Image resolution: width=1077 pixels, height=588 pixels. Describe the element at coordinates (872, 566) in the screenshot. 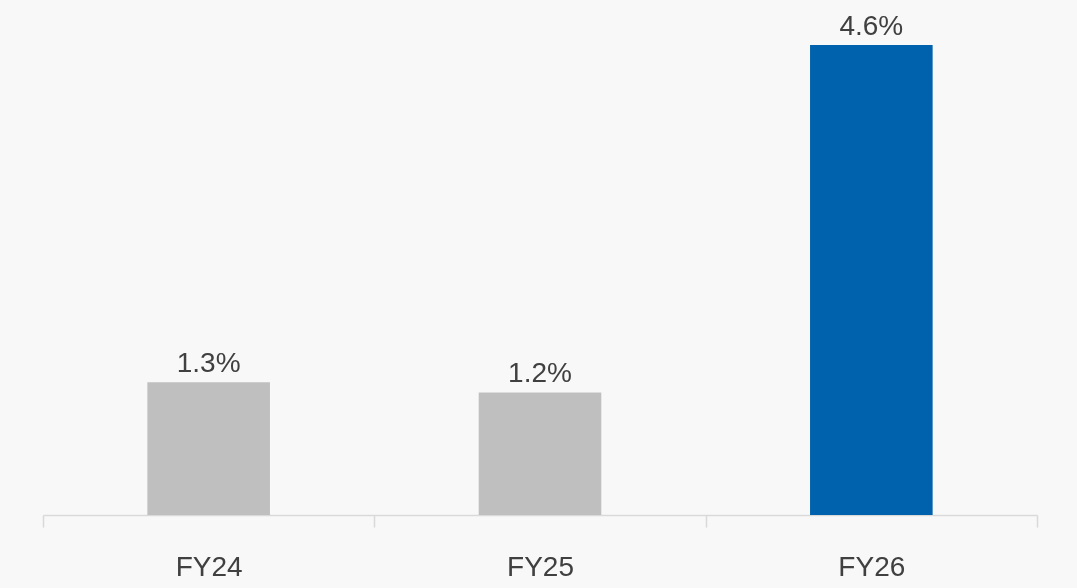

I see `x-tick-label: FY26` at that location.